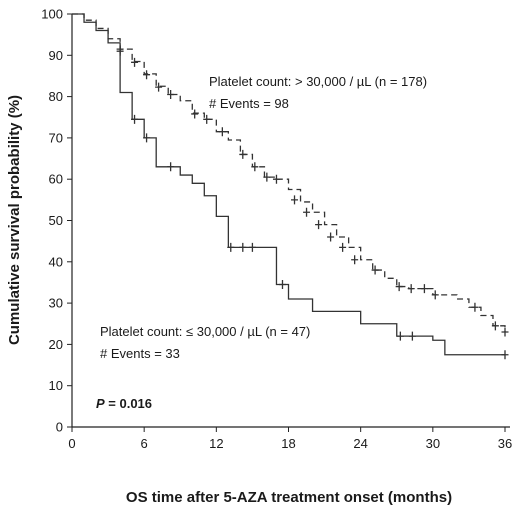 The width and height of the screenshot is (520, 514). I want to click on y-tick-label: 10, so click(56, 385).